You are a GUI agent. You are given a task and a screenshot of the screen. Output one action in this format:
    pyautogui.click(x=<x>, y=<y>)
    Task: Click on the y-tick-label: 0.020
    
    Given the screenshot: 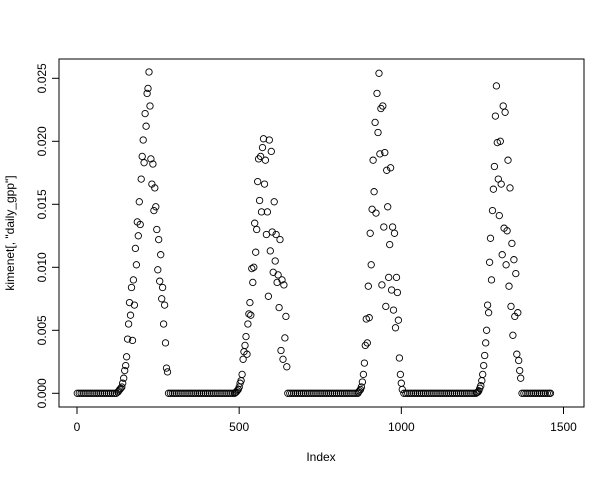 What is the action you would take?
    pyautogui.click(x=42, y=141)
    